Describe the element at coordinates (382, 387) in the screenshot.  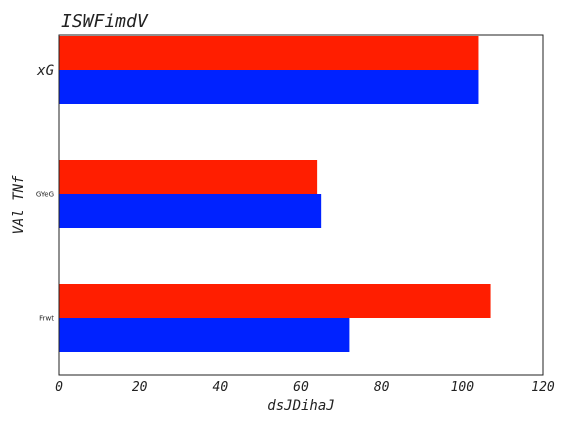
I see `x-tick-label: 80` at that location.